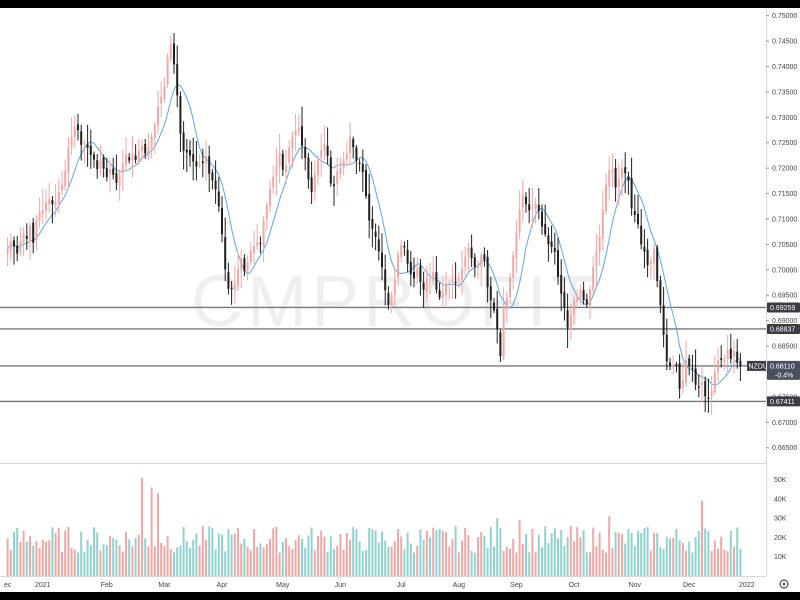  What do you see at coordinates (782, 402) in the screenshot?
I see `level-price-tag-label: 0.67411` at bounding box center [782, 402].